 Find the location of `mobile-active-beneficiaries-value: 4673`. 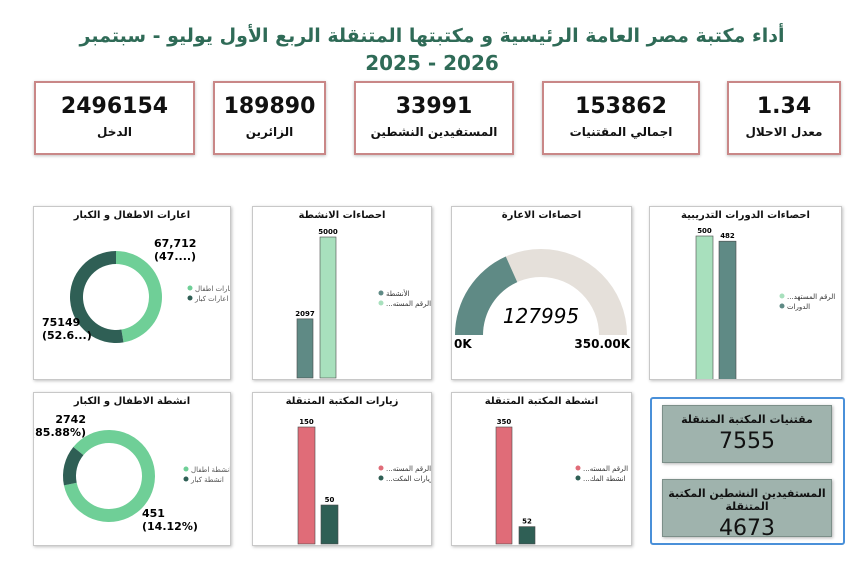

mobile-active-beneficiaries-value: 4673 is located at coordinates (747, 528).